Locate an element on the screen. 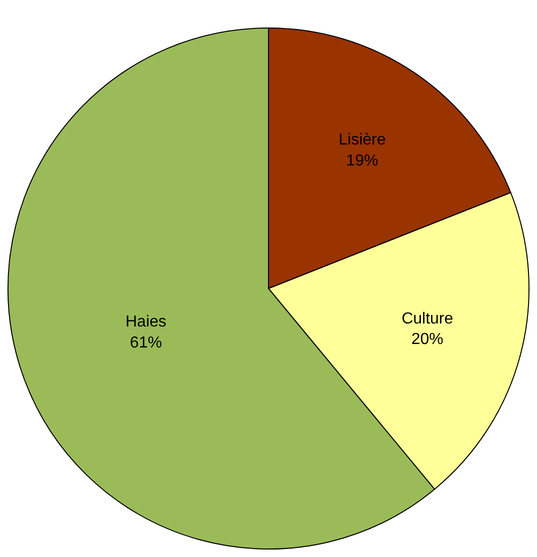 This screenshot has height=557, width=537. data-label: 61% is located at coordinates (146, 343).